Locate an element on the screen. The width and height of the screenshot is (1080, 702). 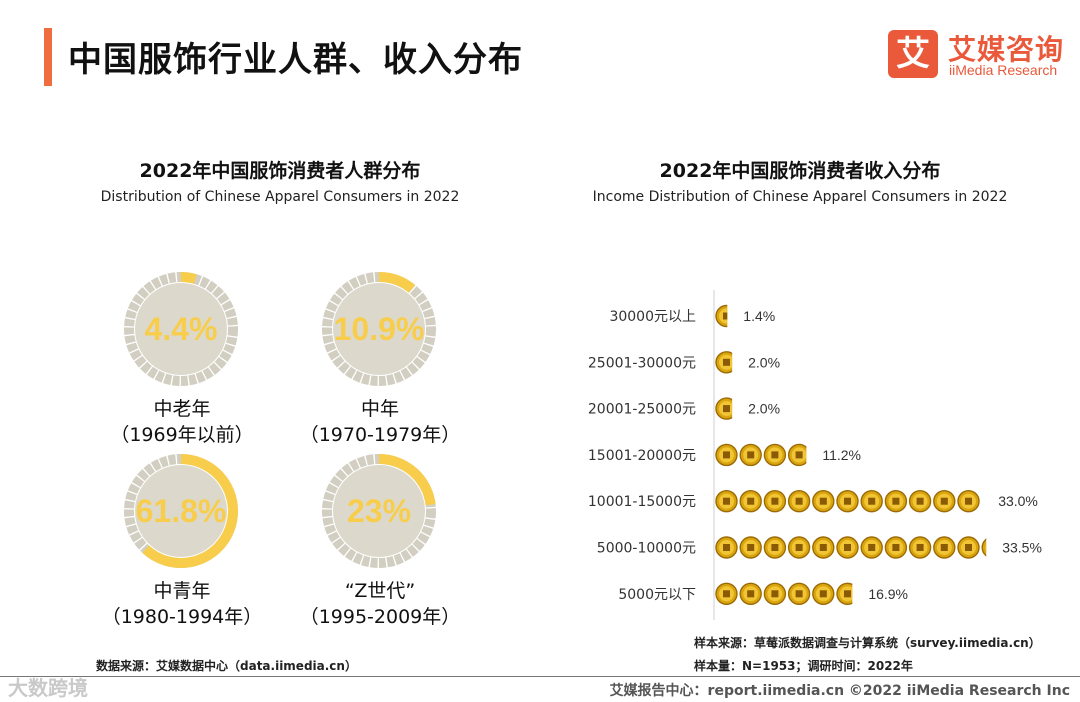
logo-mark: 艾 is located at coordinates (913, 54).